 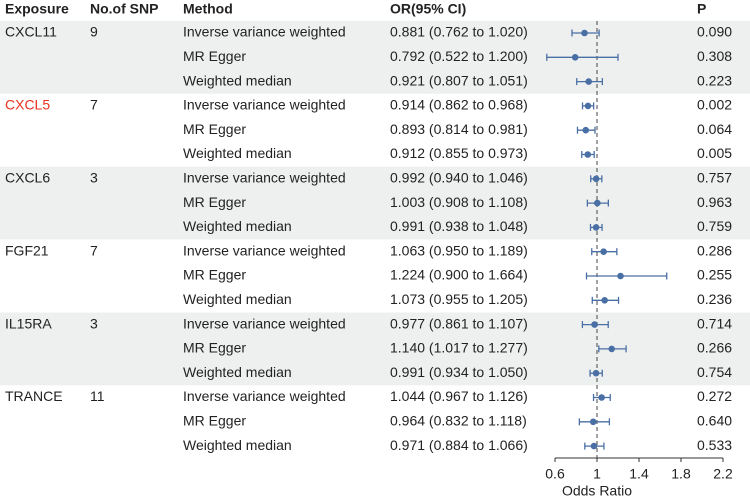 I want to click on snp-count: 9, so click(x=94, y=32).